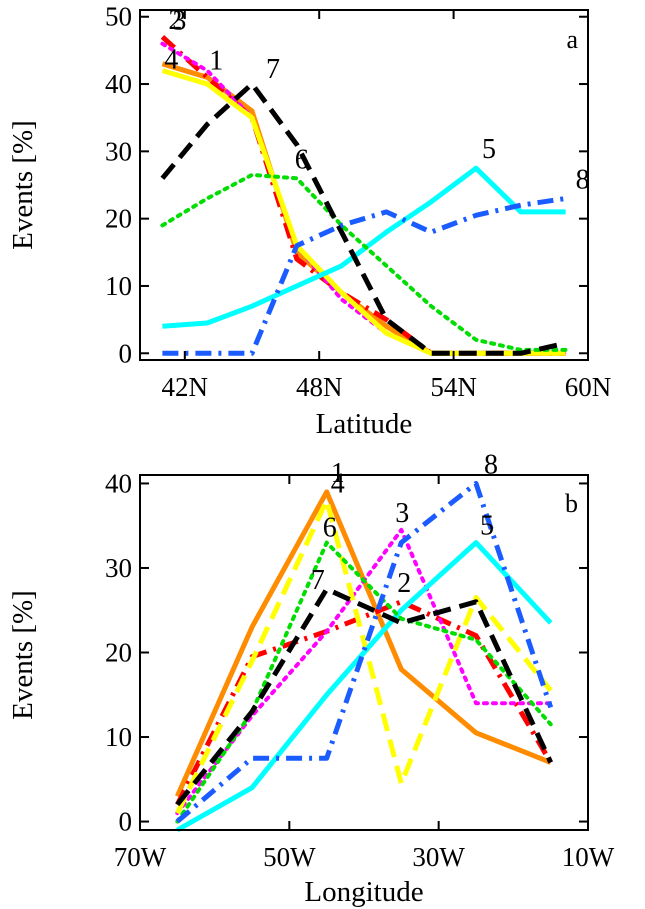 This screenshot has height=909, width=645. What do you see at coordinates (289, 857) in the screenshot?
I see `x-tick-label-b: 50W` at bounding box center [289, 857].